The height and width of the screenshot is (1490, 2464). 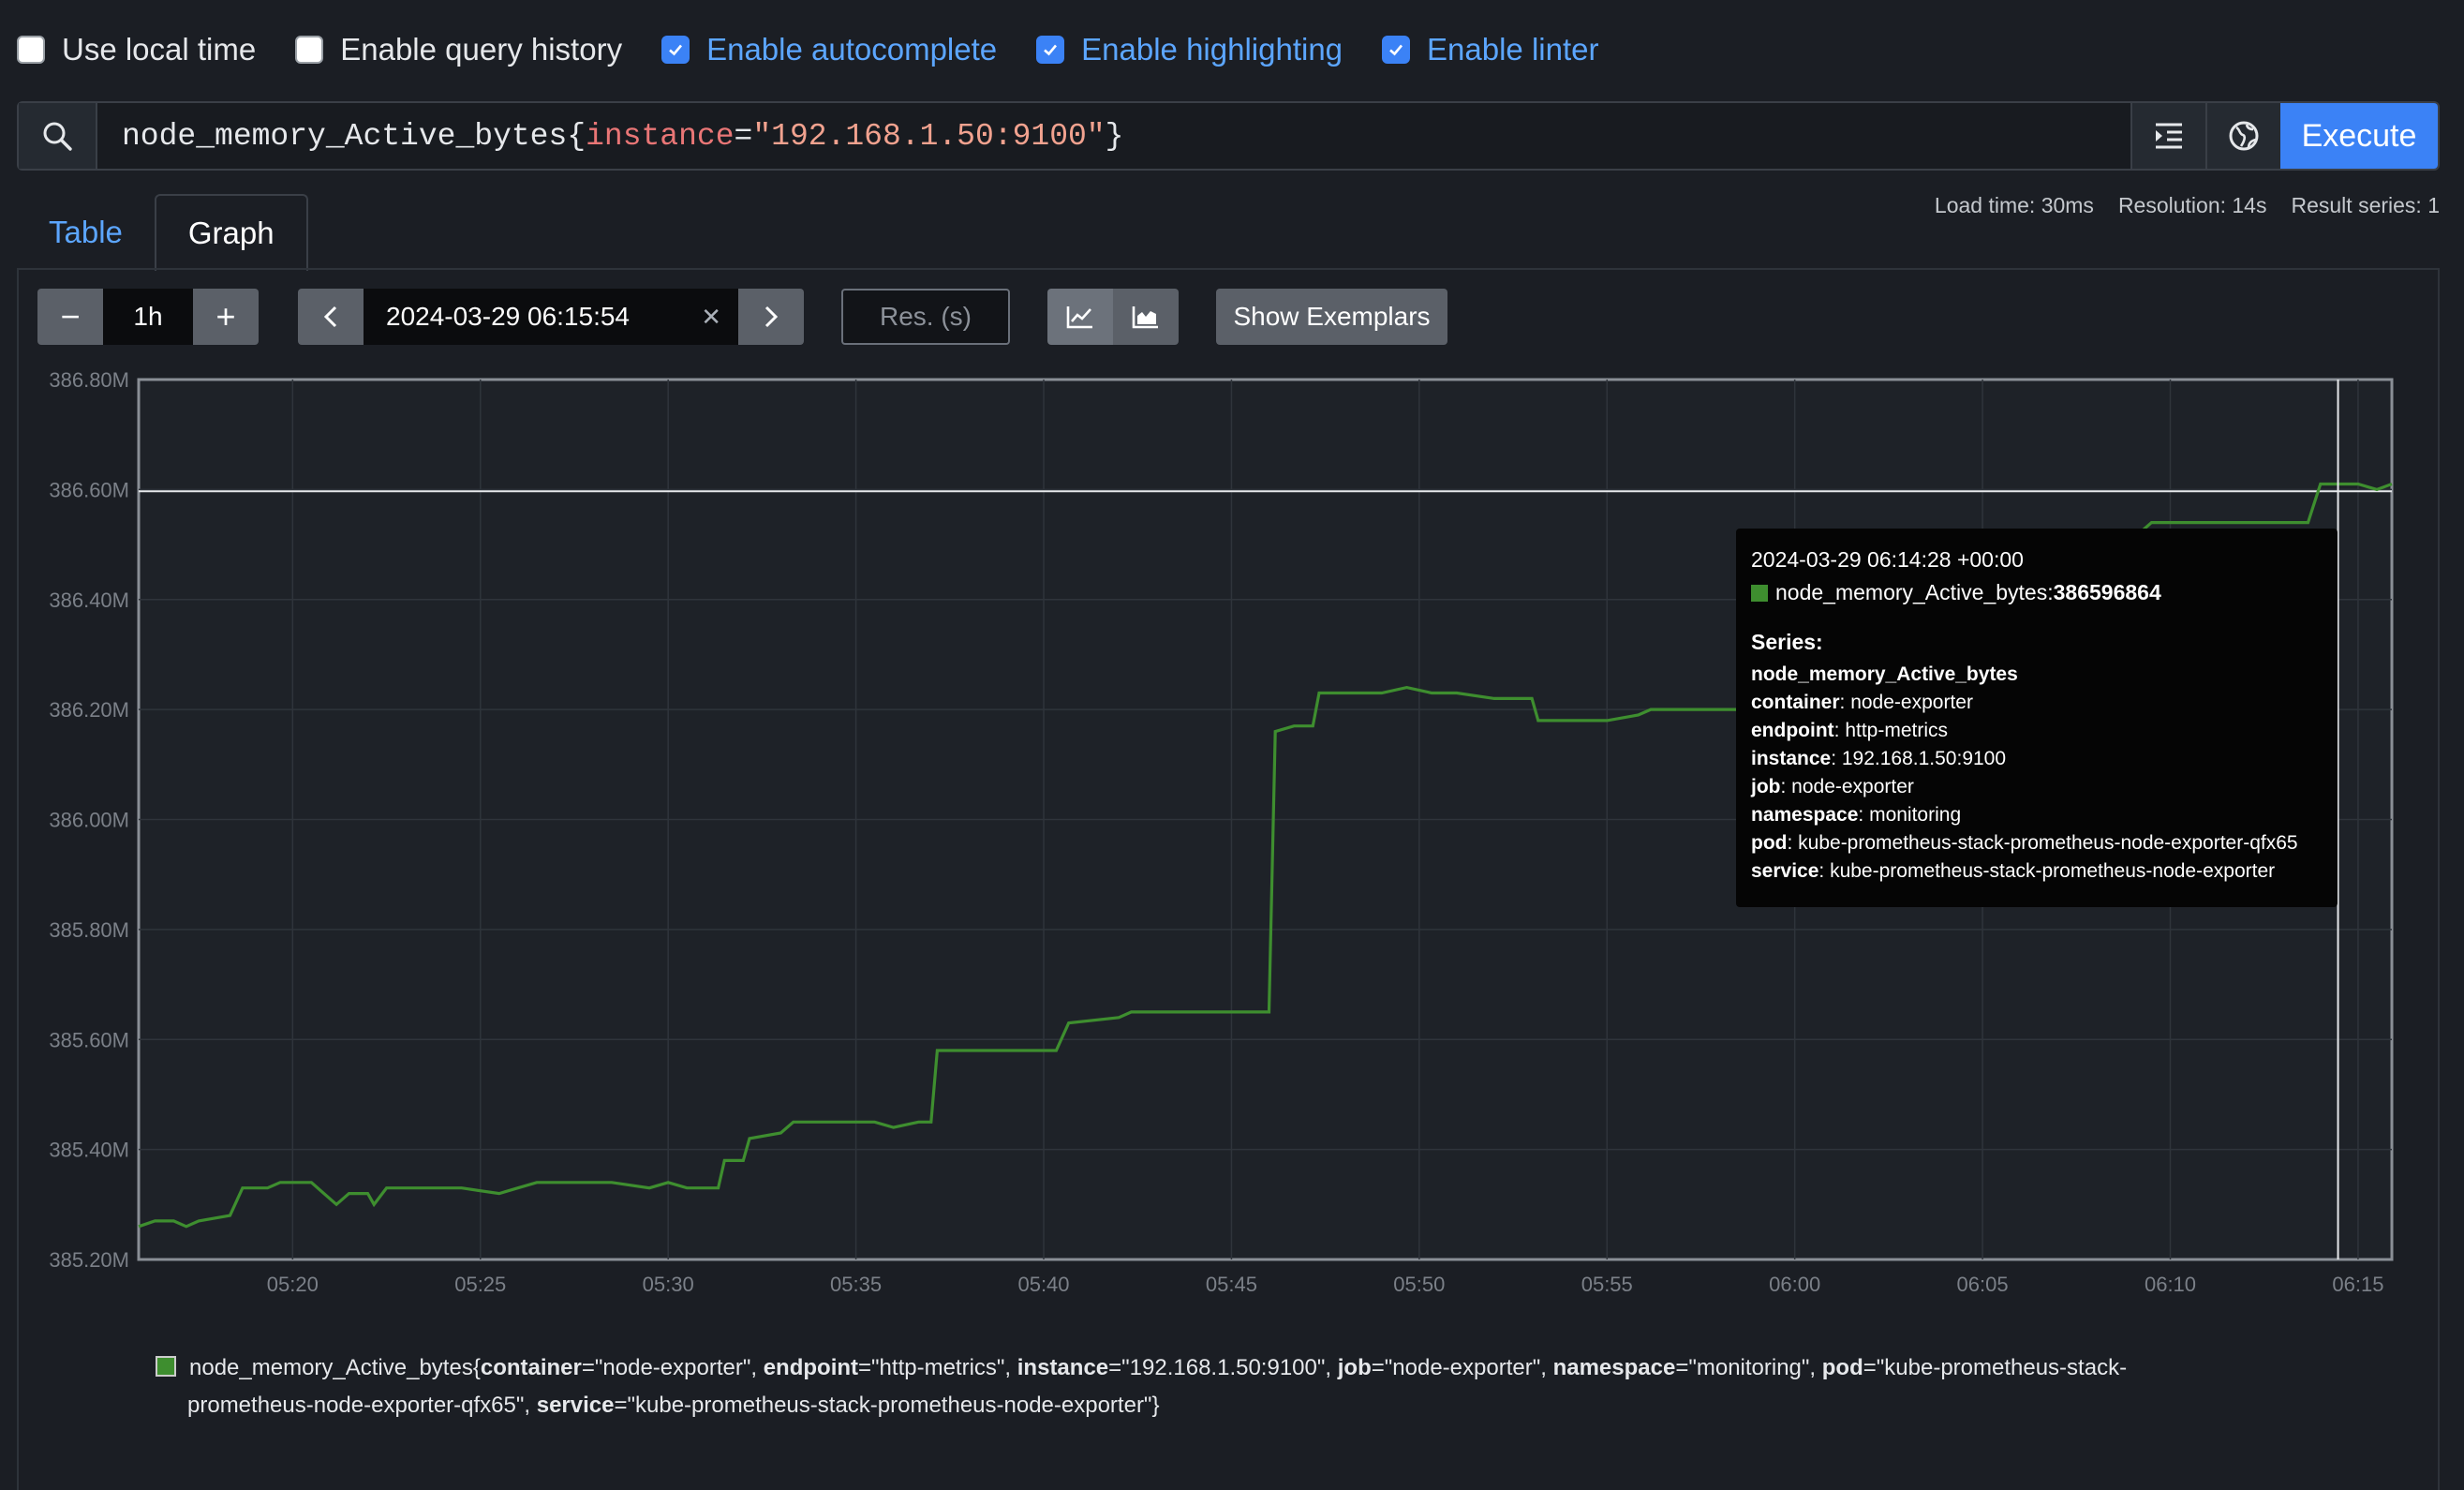 What do you see at coordinates (575, 1405) in the screenshot?
I see `legend-key: service` at bounding box center [575, 1405].